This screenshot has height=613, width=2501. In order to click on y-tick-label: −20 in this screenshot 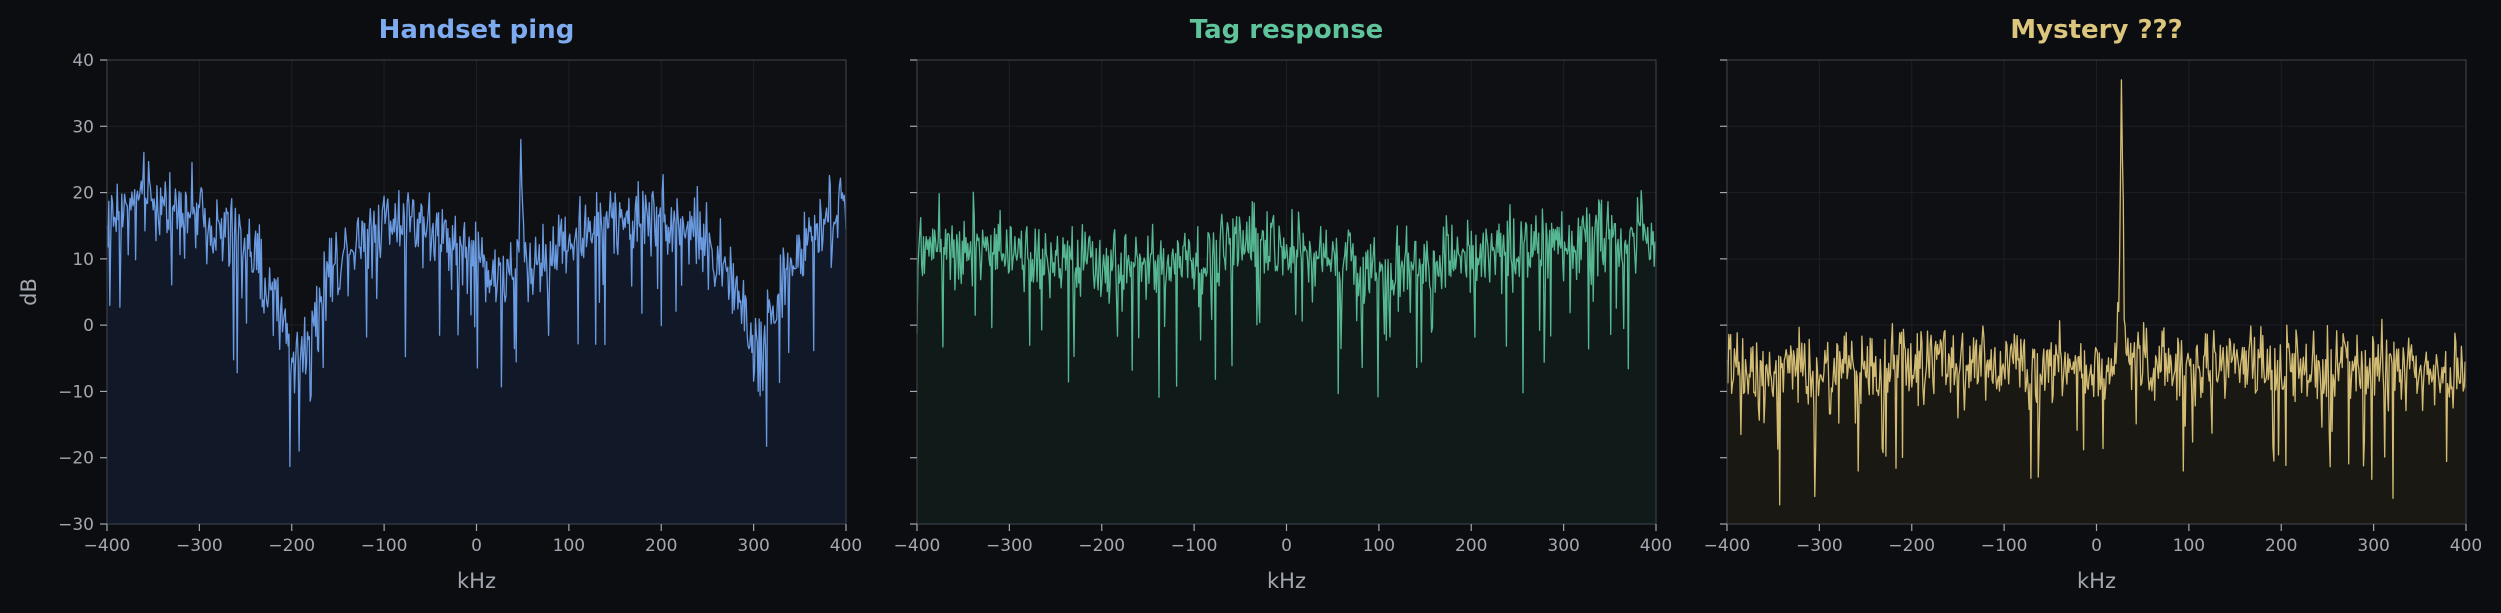, I will do `click(76, 459)`.